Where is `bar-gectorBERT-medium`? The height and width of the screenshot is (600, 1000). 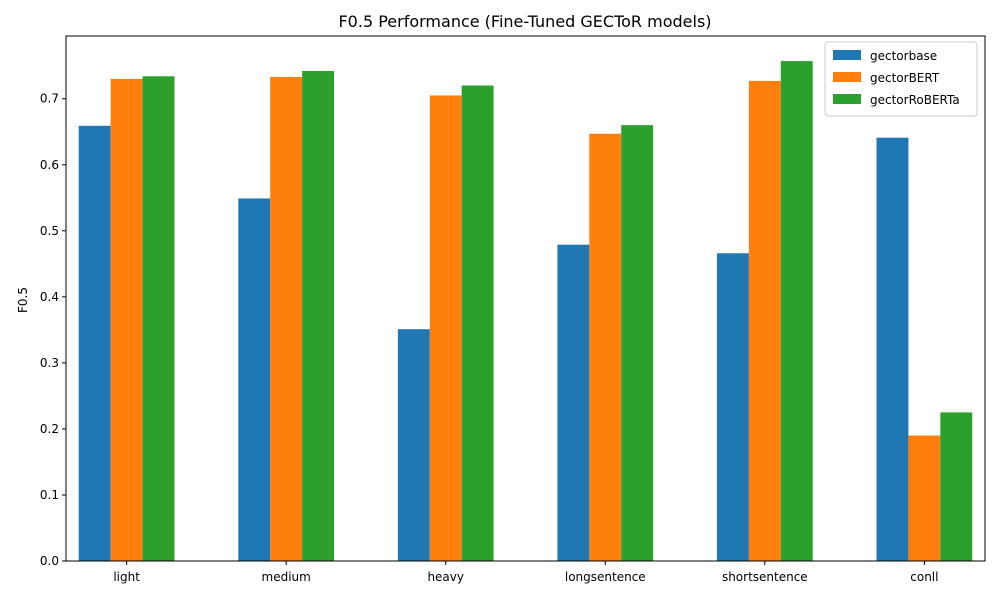
bar-gectorBERT-medium is located at coordinates (286, 318).